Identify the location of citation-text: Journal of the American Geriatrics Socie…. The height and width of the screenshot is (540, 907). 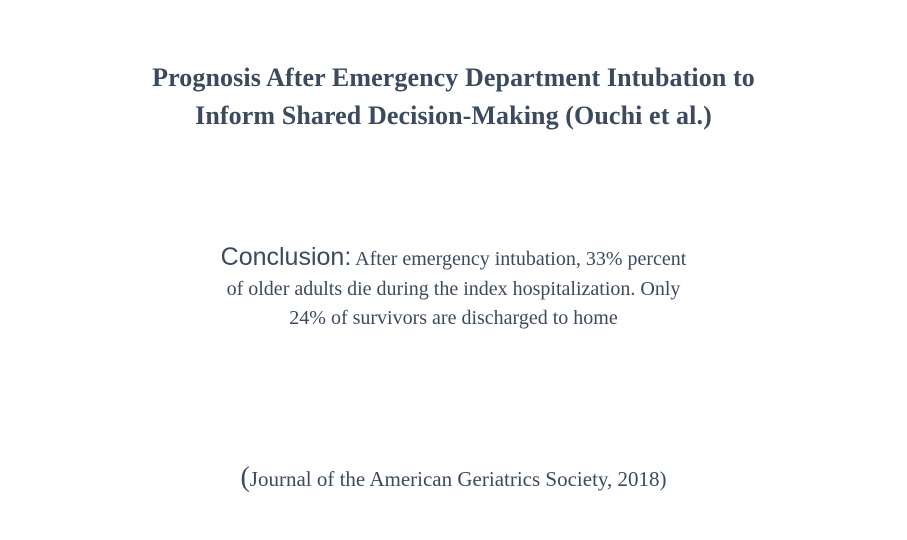
(458, 479).